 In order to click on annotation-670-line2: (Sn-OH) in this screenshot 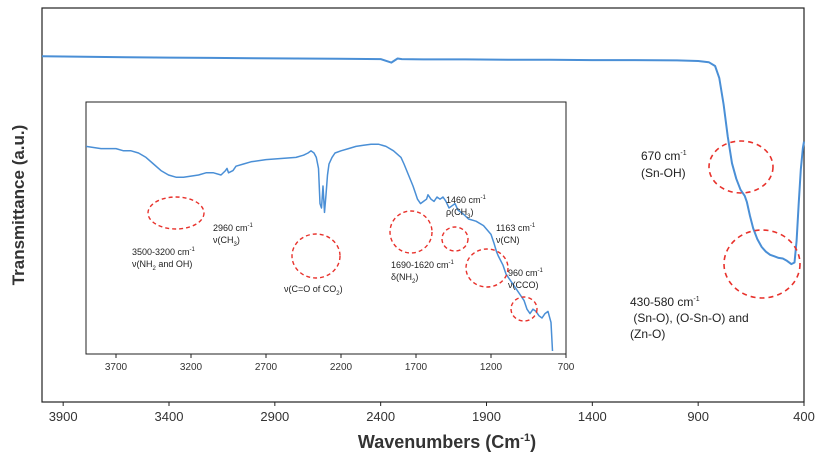, I will do `click(663, 173)`.